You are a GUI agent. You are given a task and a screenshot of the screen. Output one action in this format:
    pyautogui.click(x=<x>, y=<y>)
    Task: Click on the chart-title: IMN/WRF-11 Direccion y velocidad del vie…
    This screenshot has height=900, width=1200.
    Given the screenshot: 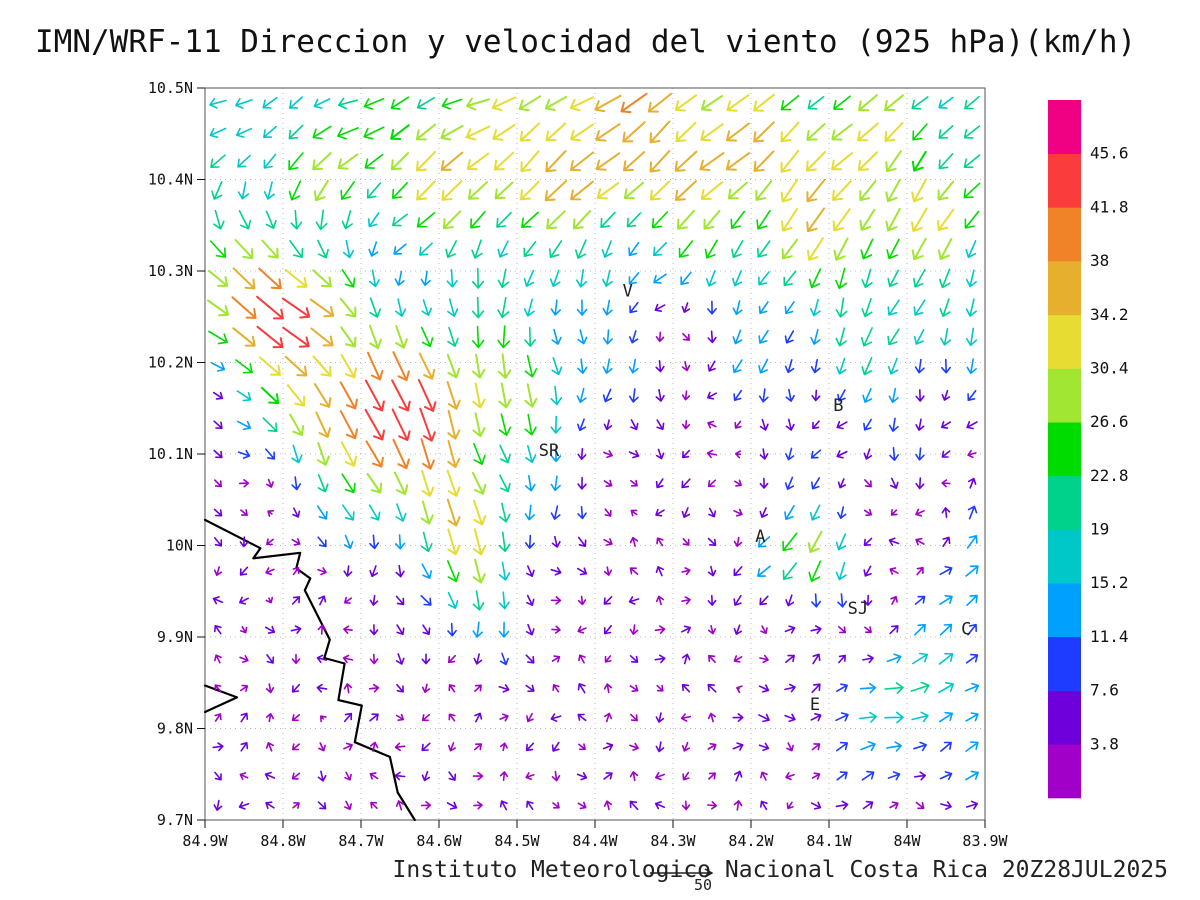 What is the action you would take?
    pyautogui.click(x=585, y=42)
    